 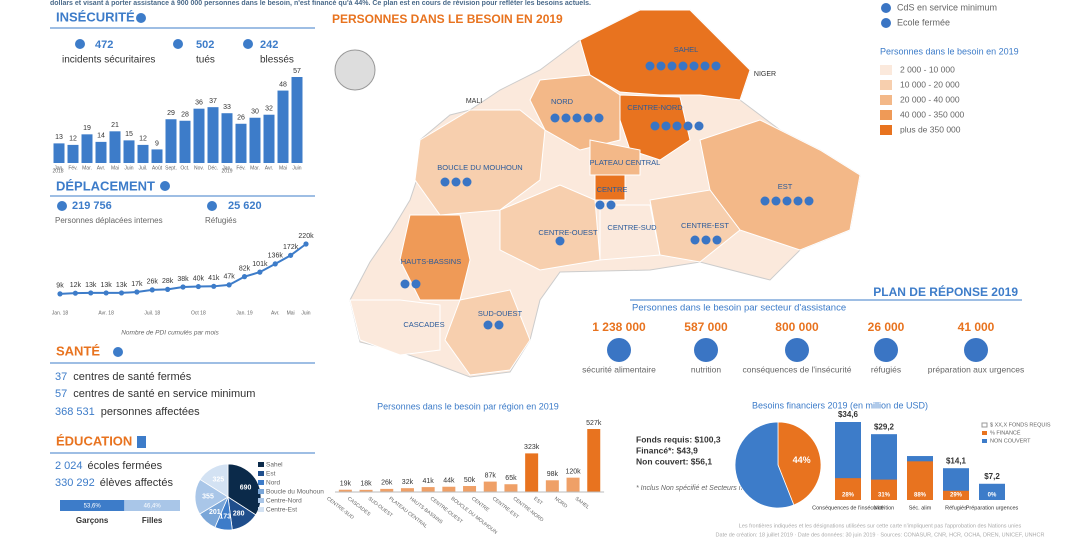 What do you see at coordinates (276, 256) in the screenshot?
I see `value-label: 136k` at bounding box center [276, 256].